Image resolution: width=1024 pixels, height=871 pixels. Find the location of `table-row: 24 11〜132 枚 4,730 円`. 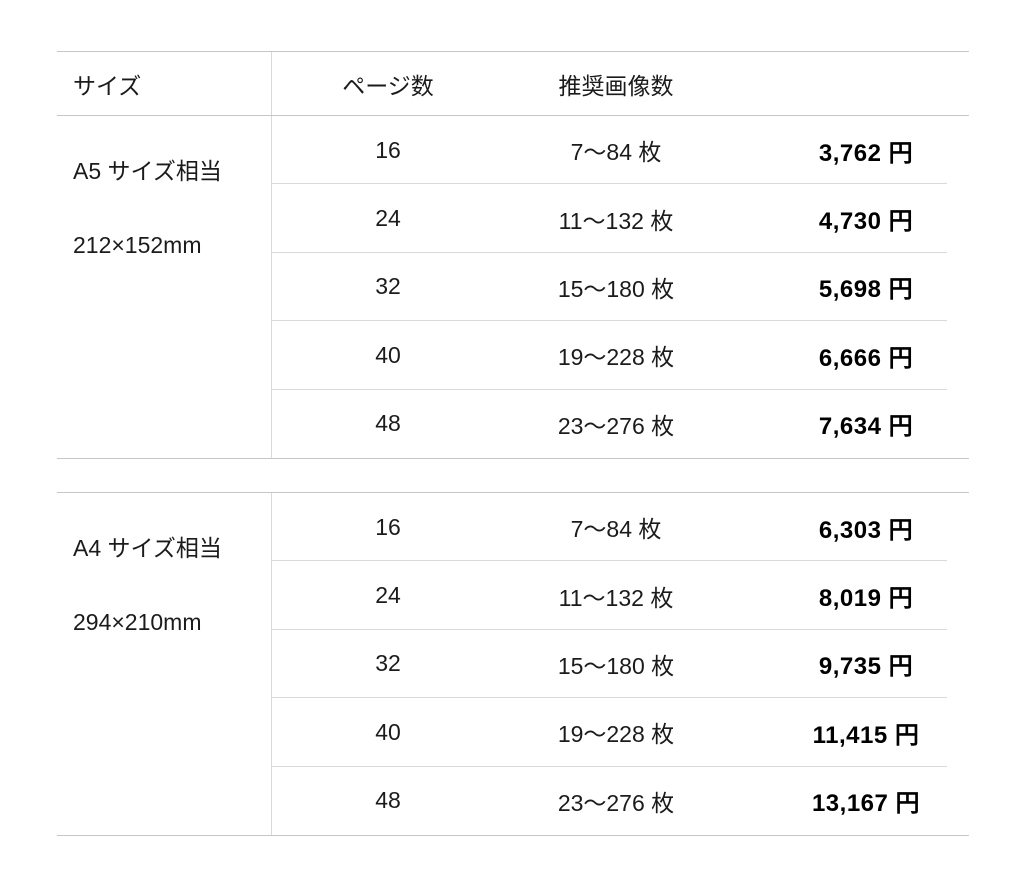

table-row: 24 11〜132 枚 4,730 円 is located at coordinates (620, 219).